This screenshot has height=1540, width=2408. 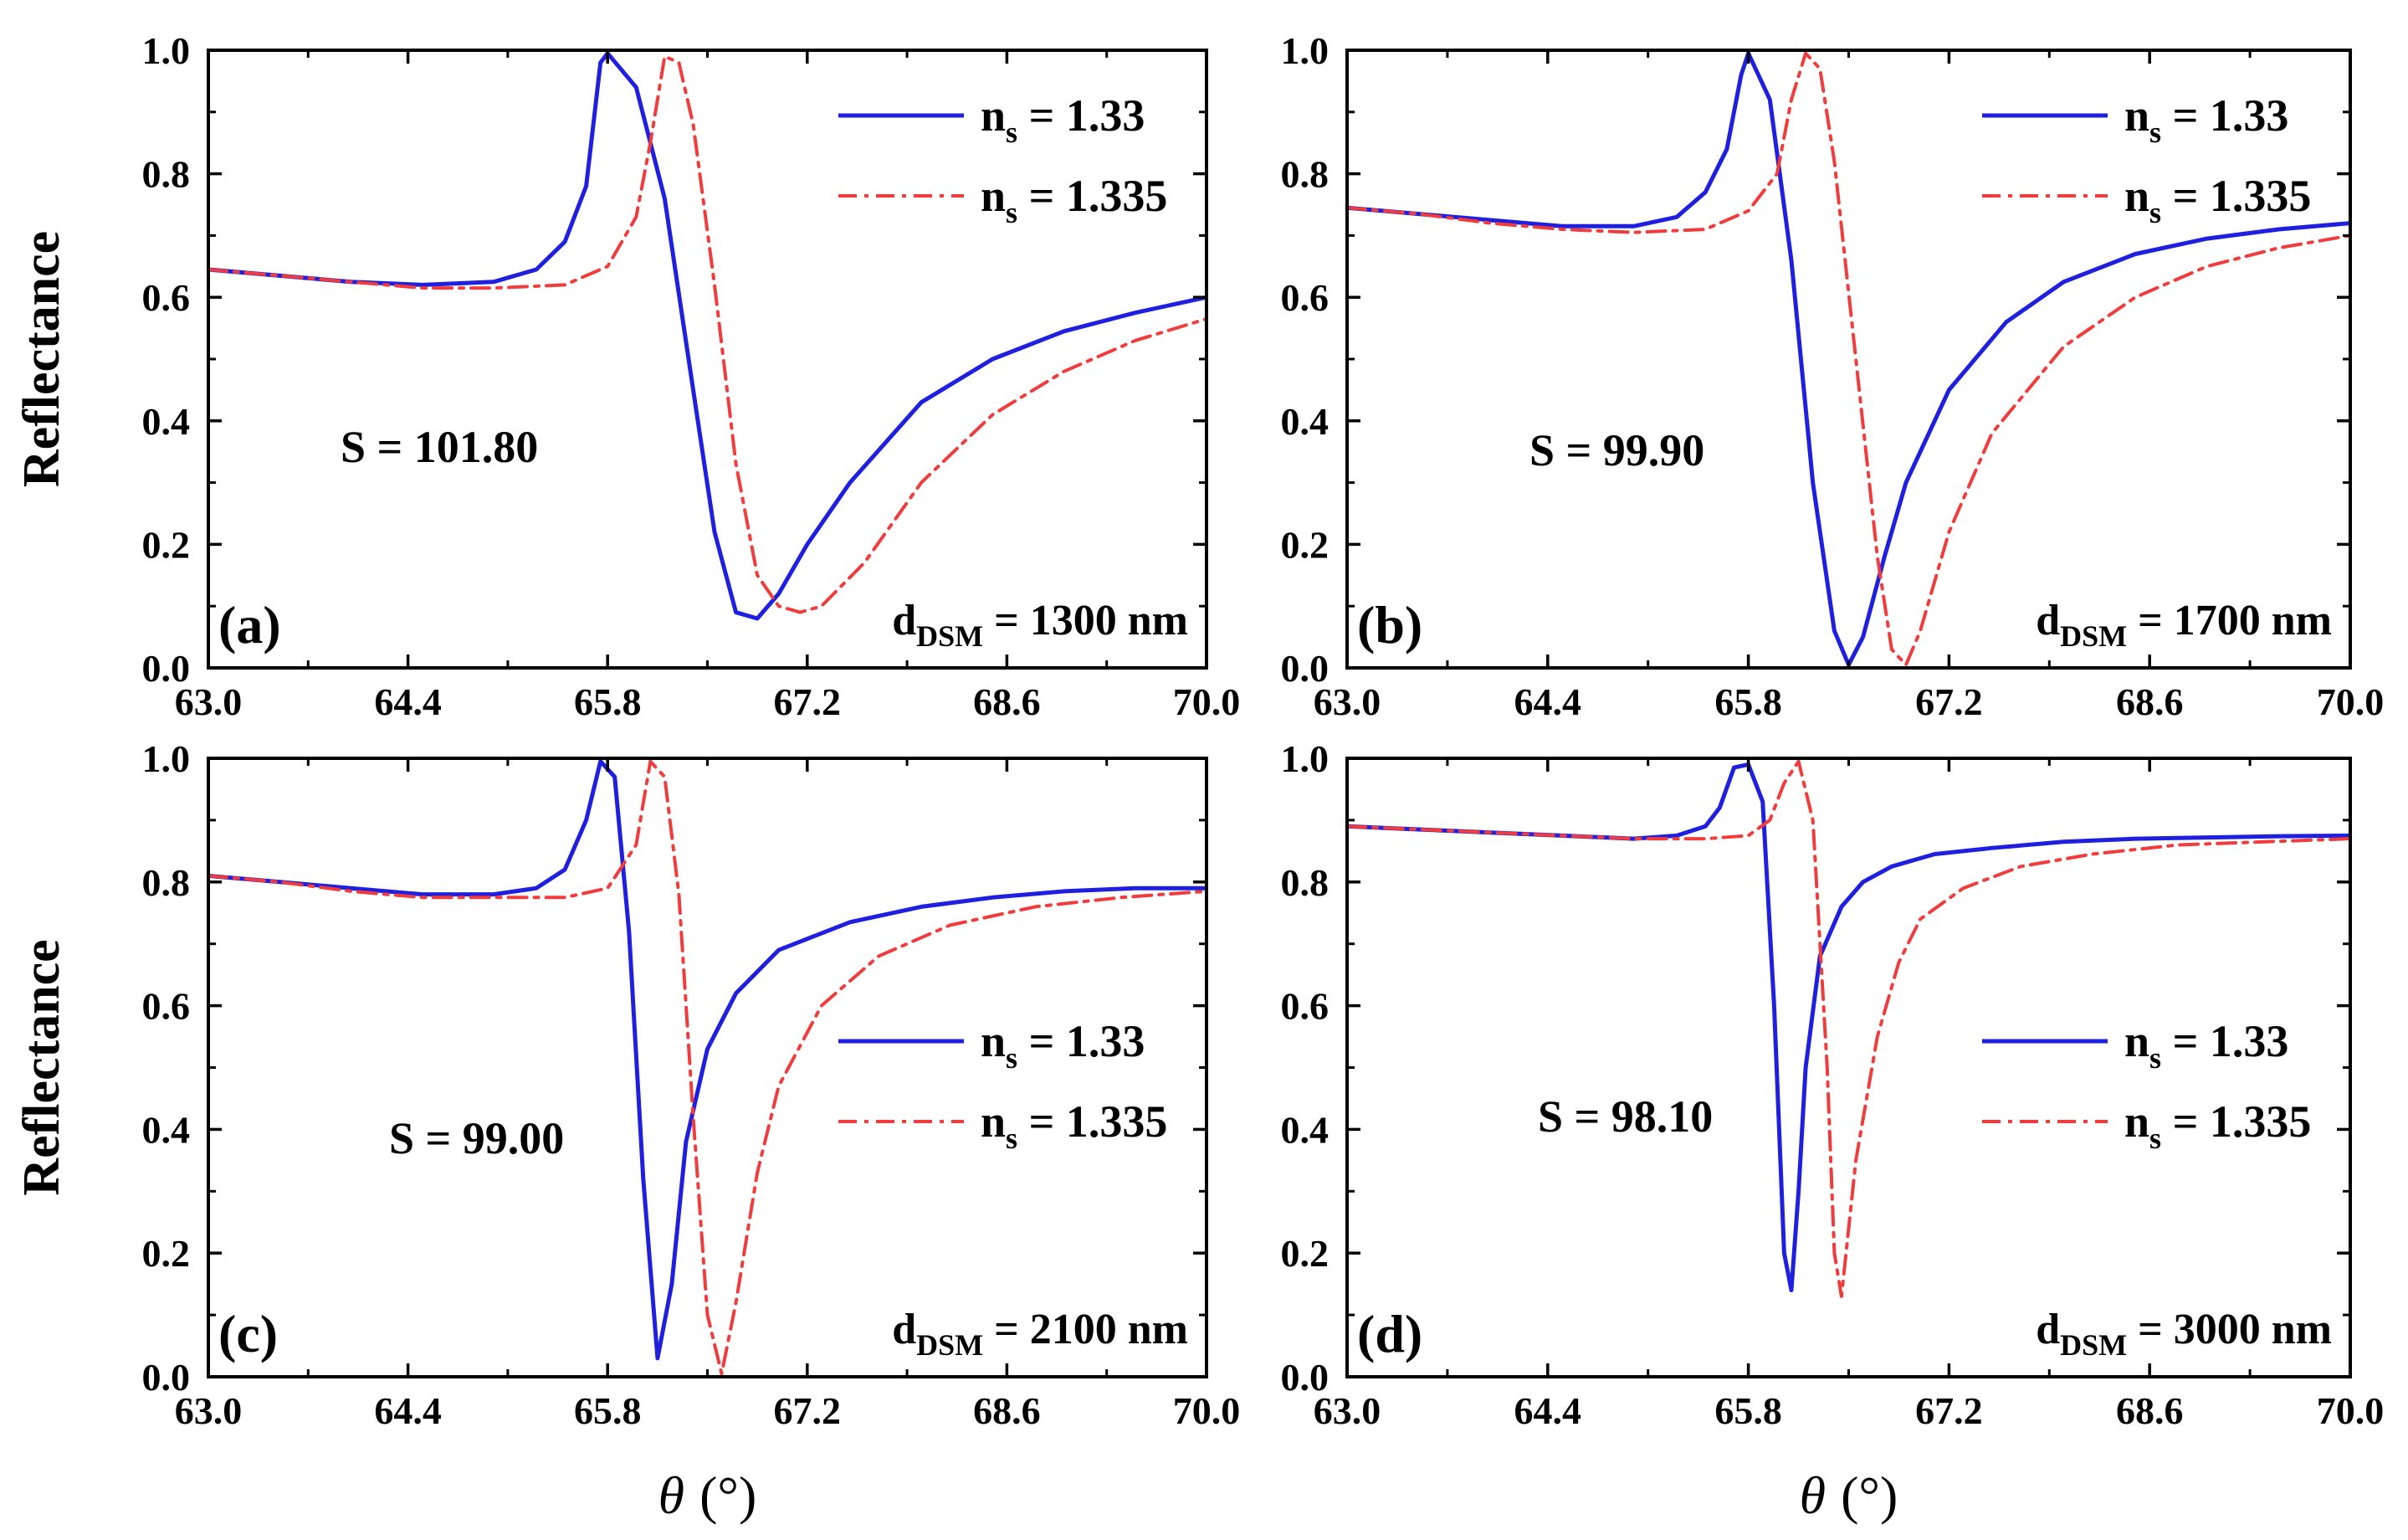 I want to click on thickness-annotation: dDSM = 1700 nm, so click(x=2184, y=625).